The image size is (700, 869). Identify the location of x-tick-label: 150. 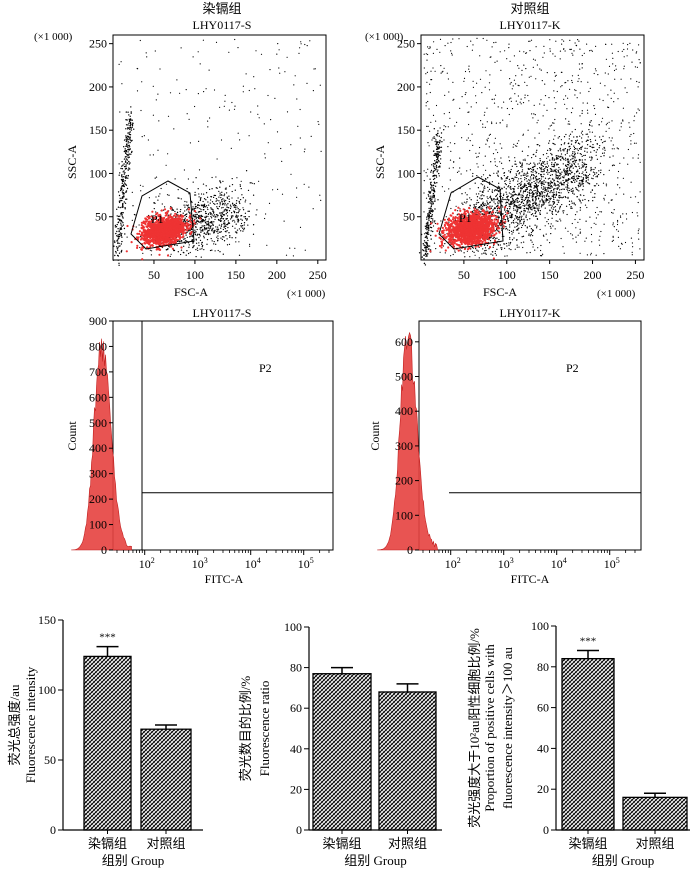
(236, 275).